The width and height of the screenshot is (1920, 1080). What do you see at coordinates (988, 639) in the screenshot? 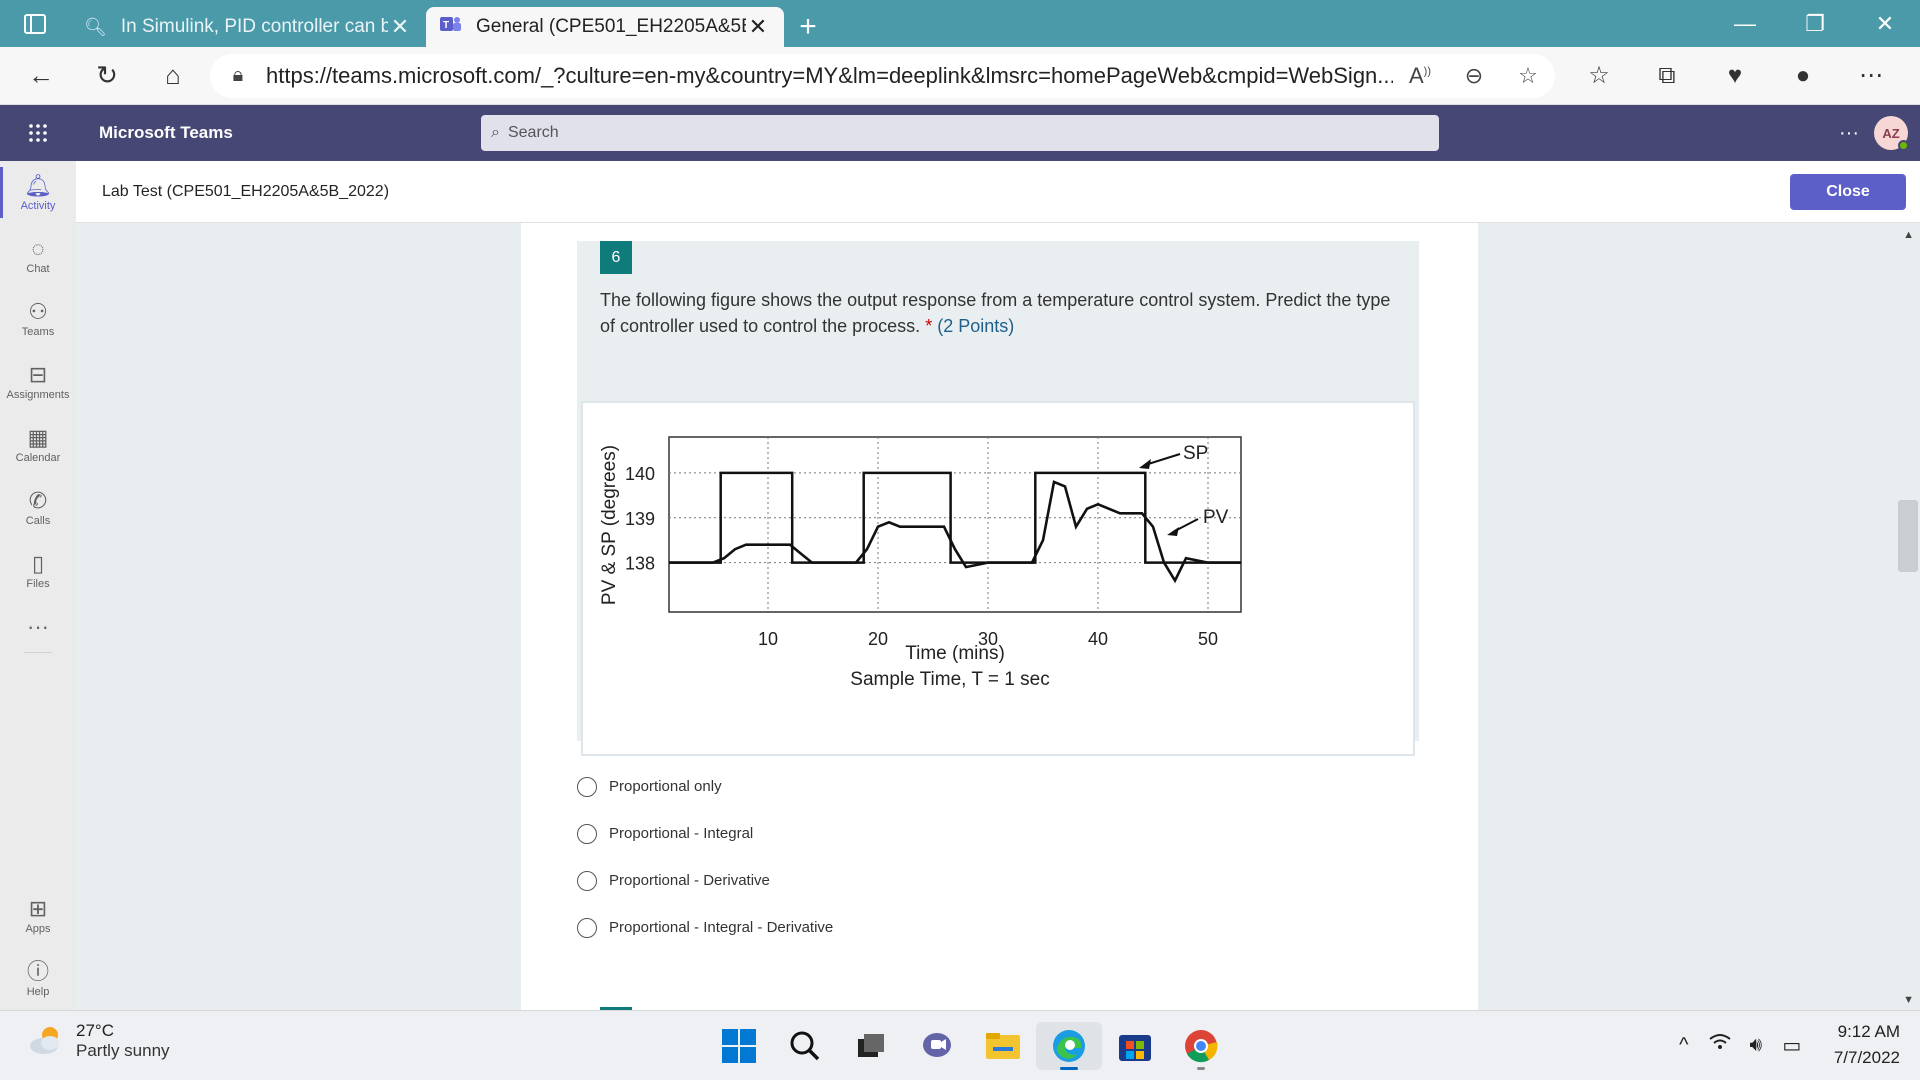
I see `x-tick-label: 30` at bounding box center [988, 639].